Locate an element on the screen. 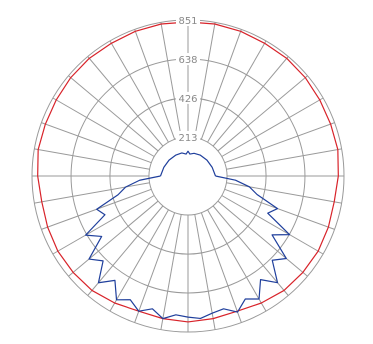  radial-tick-label-3: 851 is located at coordinates (187, 21).